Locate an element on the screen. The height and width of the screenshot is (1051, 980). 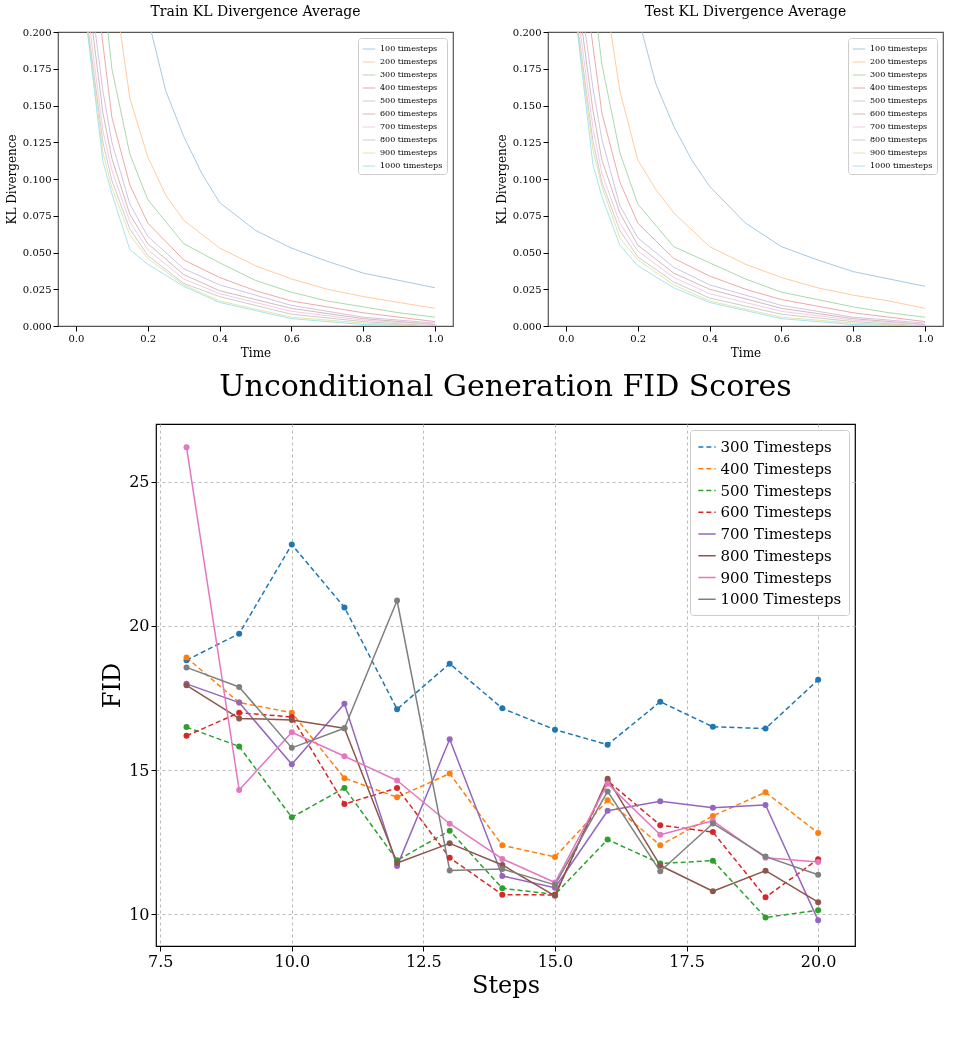
x-tick-label: 15.0 is located at coordinates (555, 961).